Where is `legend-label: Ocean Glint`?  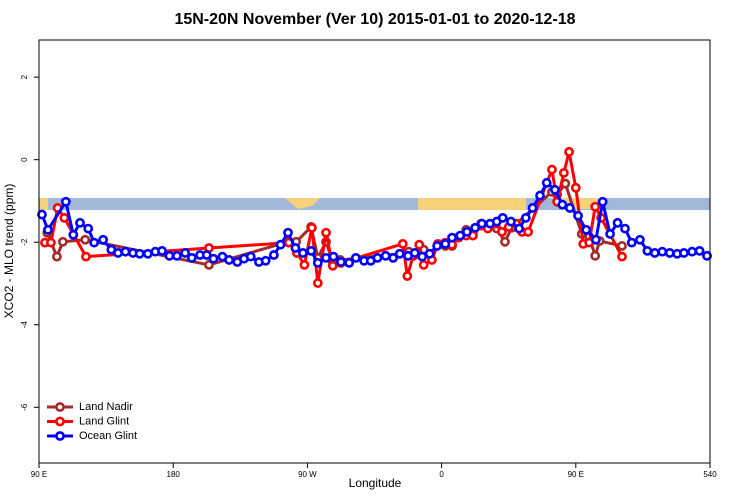 legend-label: Ocean Glint is located at coordinates (108, 436).